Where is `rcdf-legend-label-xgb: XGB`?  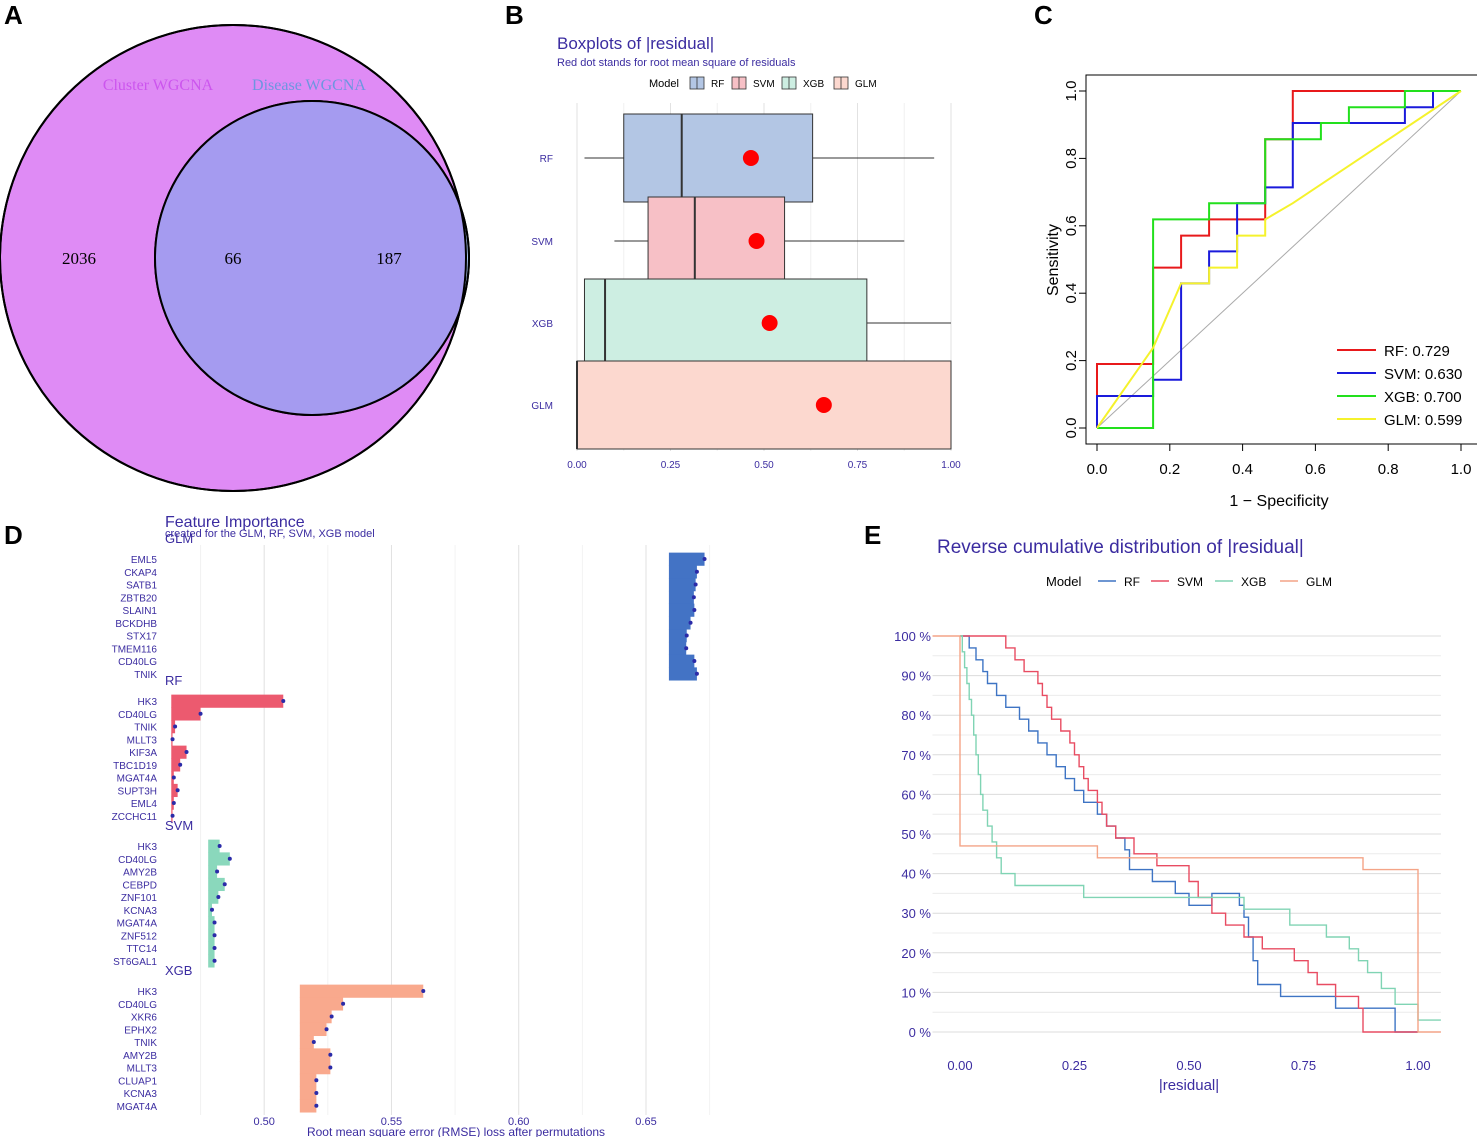
rcdf-legend-label-xgb: XGB is located at coordinates (1253, 582).